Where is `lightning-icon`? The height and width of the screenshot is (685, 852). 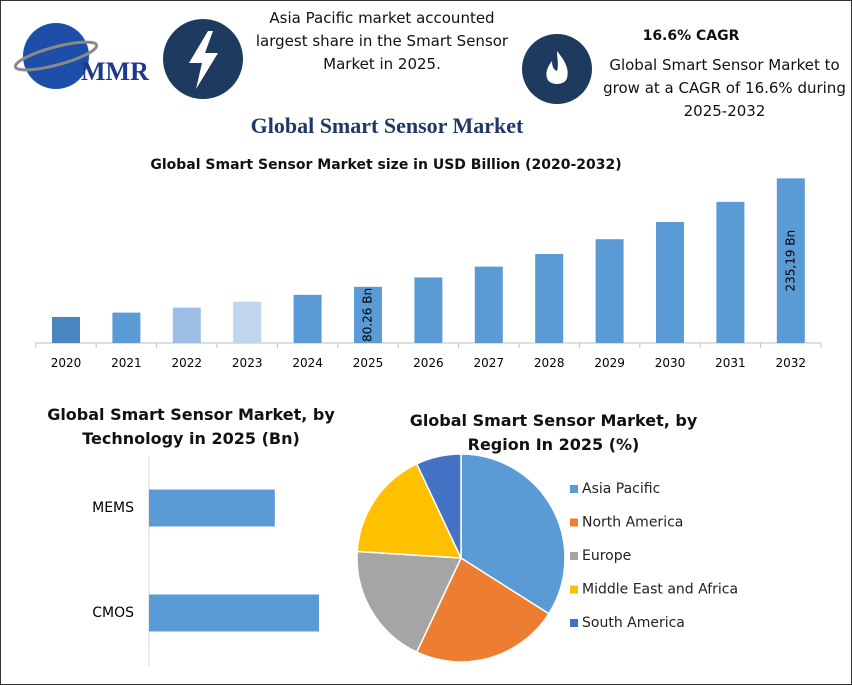
lightning-icon is located at coordinates (203, 60).